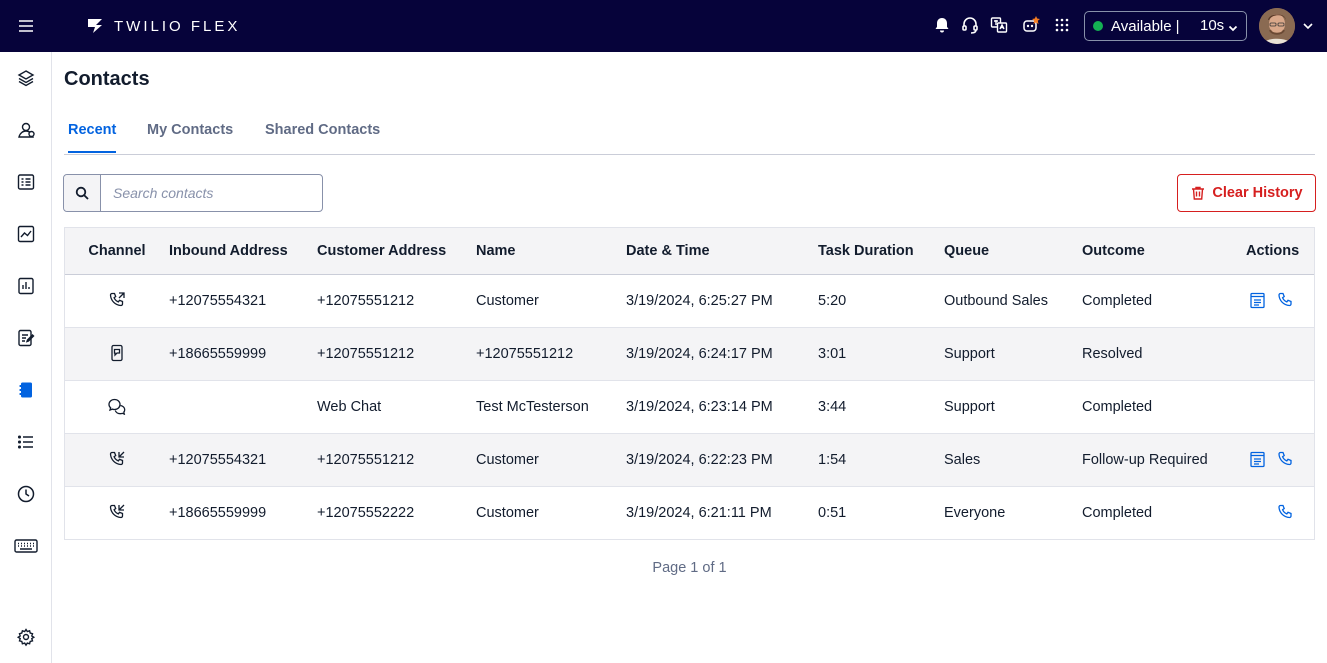 The image size is (1327, 663). I want to click on header-date-time: Date & Time, so click(668, 250).